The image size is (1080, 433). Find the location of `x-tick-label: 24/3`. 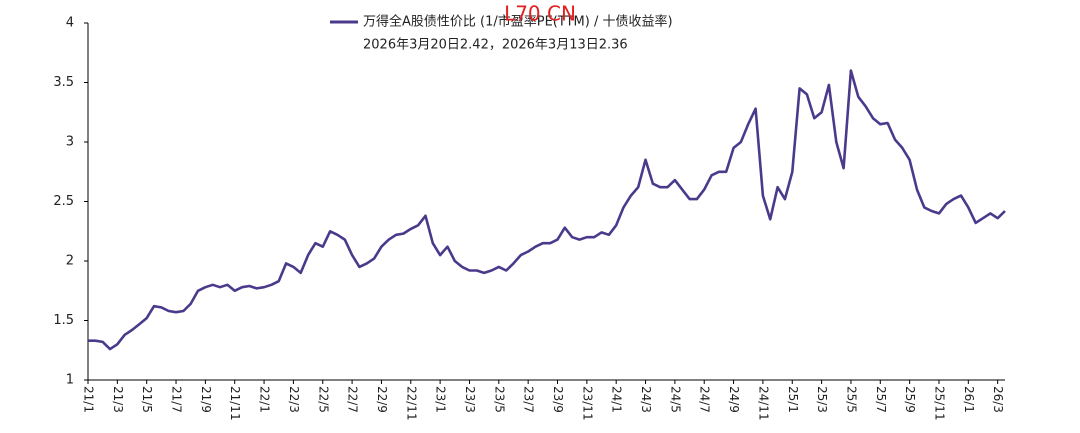

x-tick-label: 24/3 is located at coordinates (646, 399).